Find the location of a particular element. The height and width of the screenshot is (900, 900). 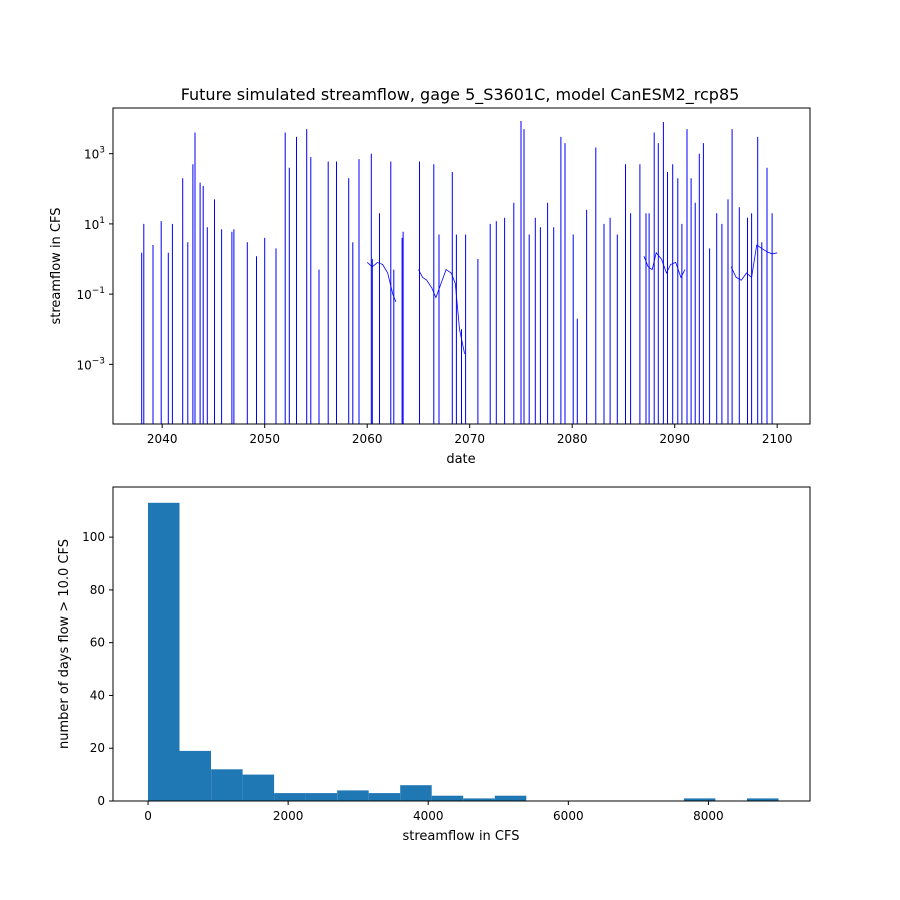

timeseries-x-label: date is located at coordinates (460, 459).